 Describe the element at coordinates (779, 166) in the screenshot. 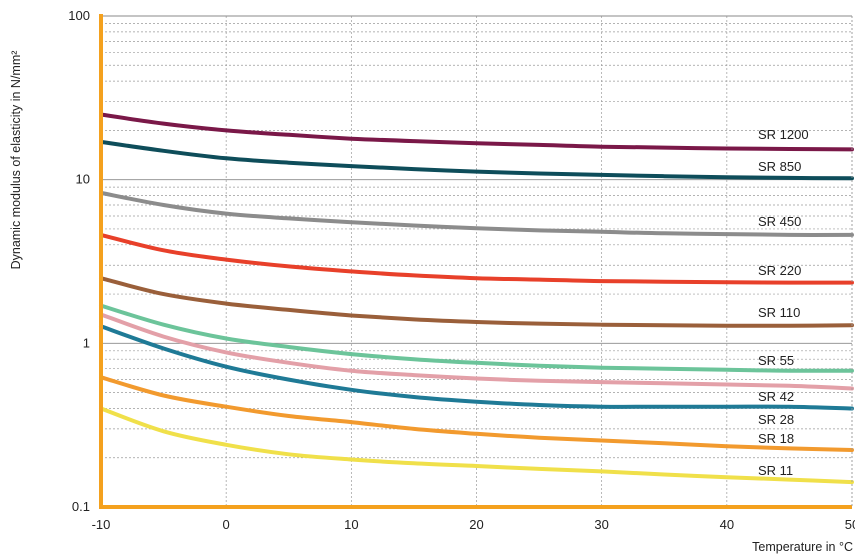

I see `series-label-sr-850: SR 850` at that location.